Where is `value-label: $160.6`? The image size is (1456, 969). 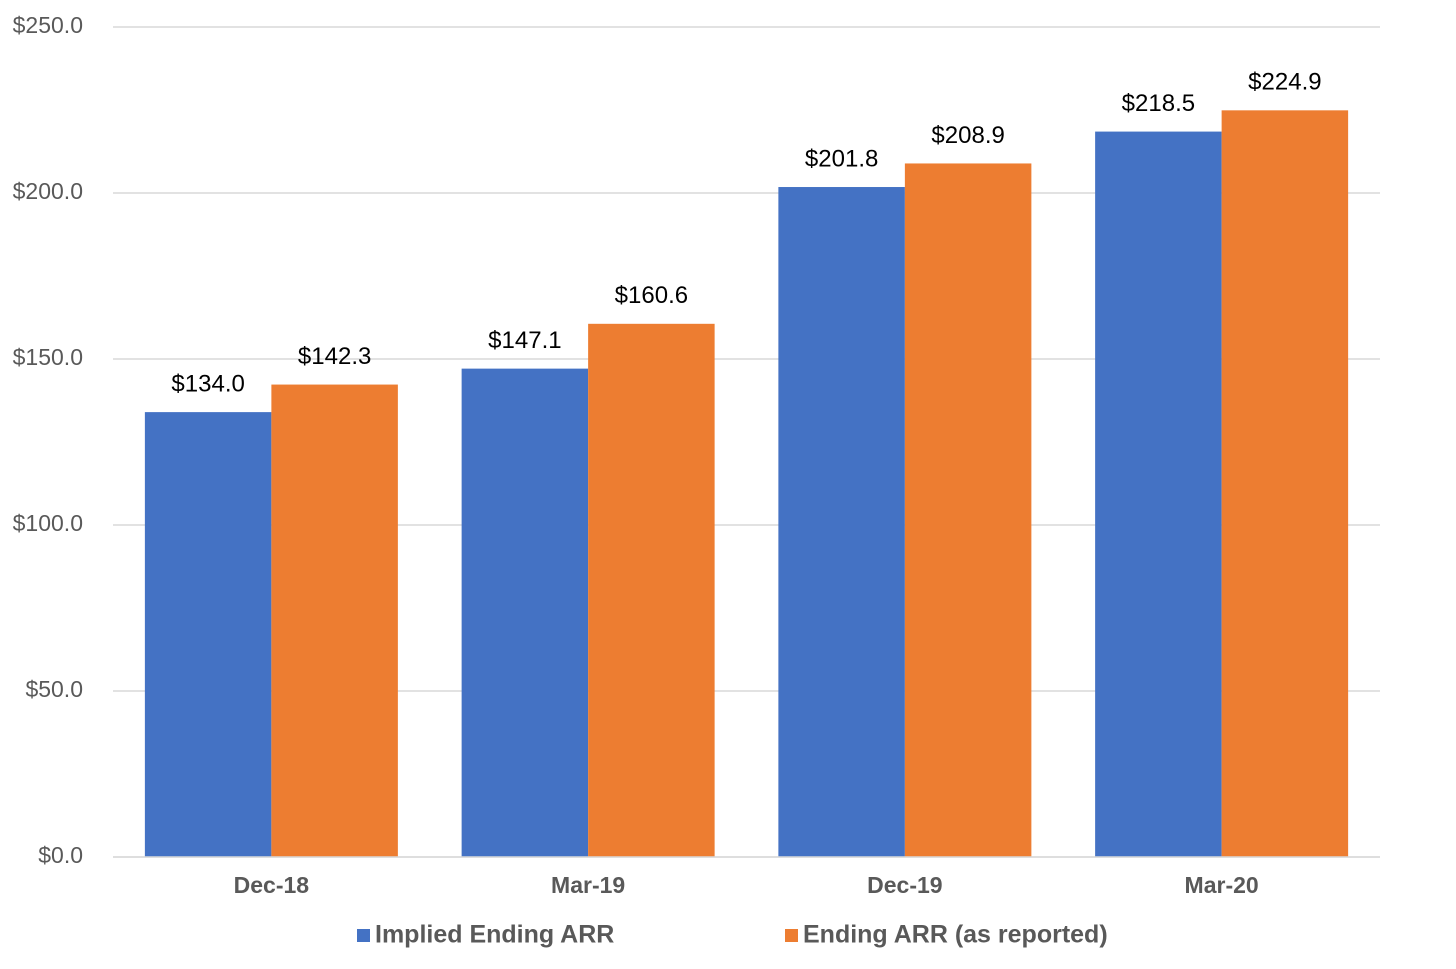
value-label: $160.6 is located at coordinates (651, 295).